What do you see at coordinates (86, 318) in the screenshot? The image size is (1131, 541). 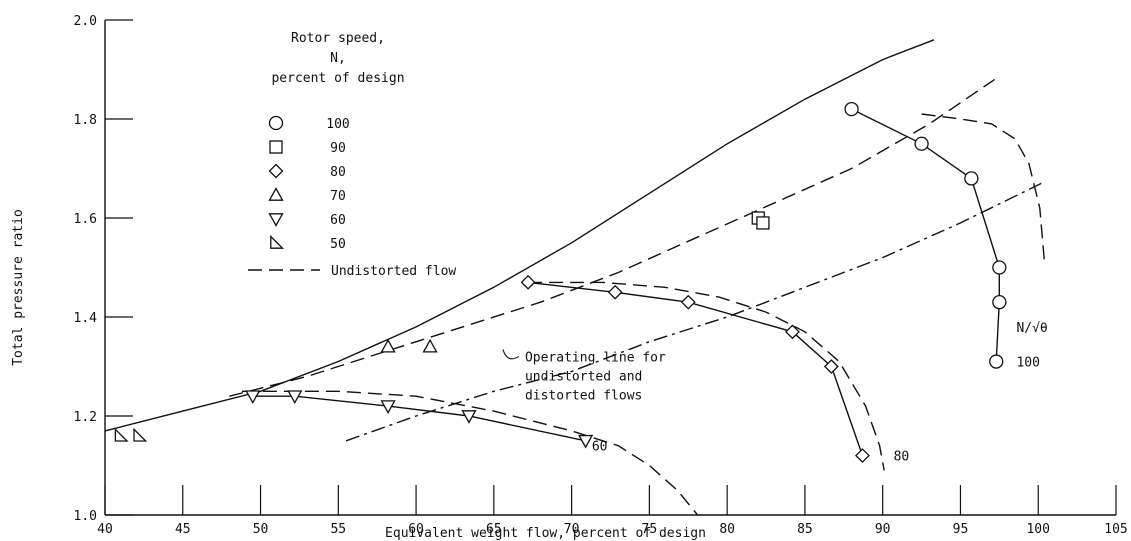 I see `y-tick-label: 1.4` at bounding box center [86, 318].